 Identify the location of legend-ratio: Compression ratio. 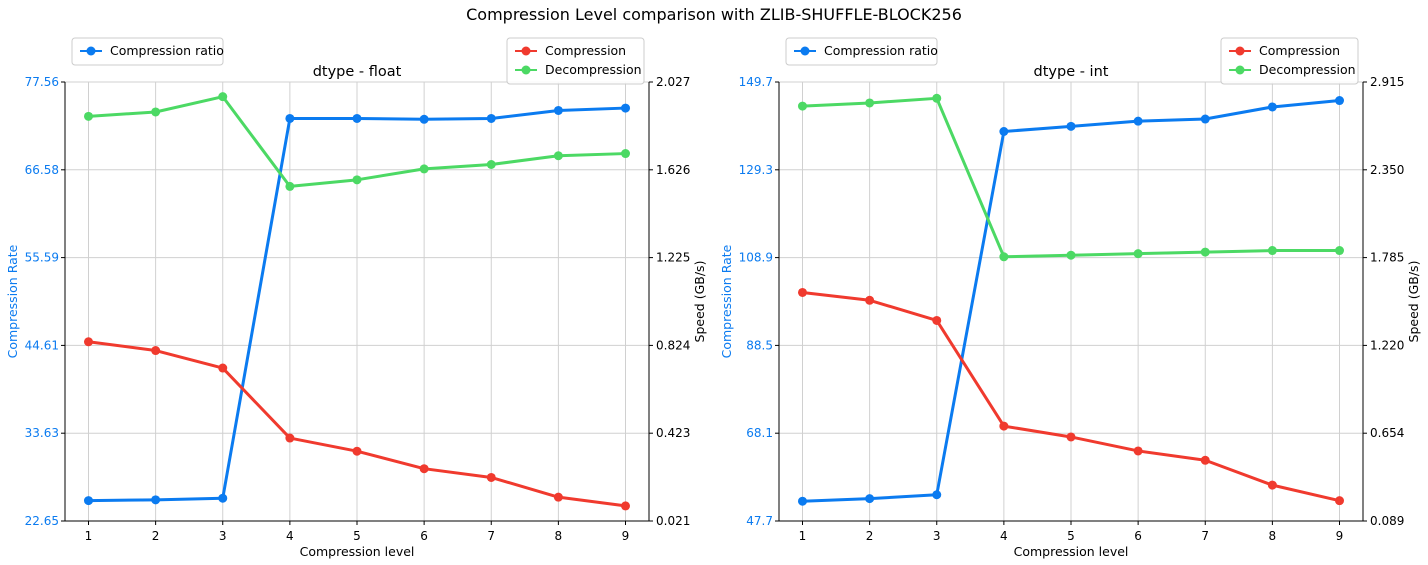
(147, 51).